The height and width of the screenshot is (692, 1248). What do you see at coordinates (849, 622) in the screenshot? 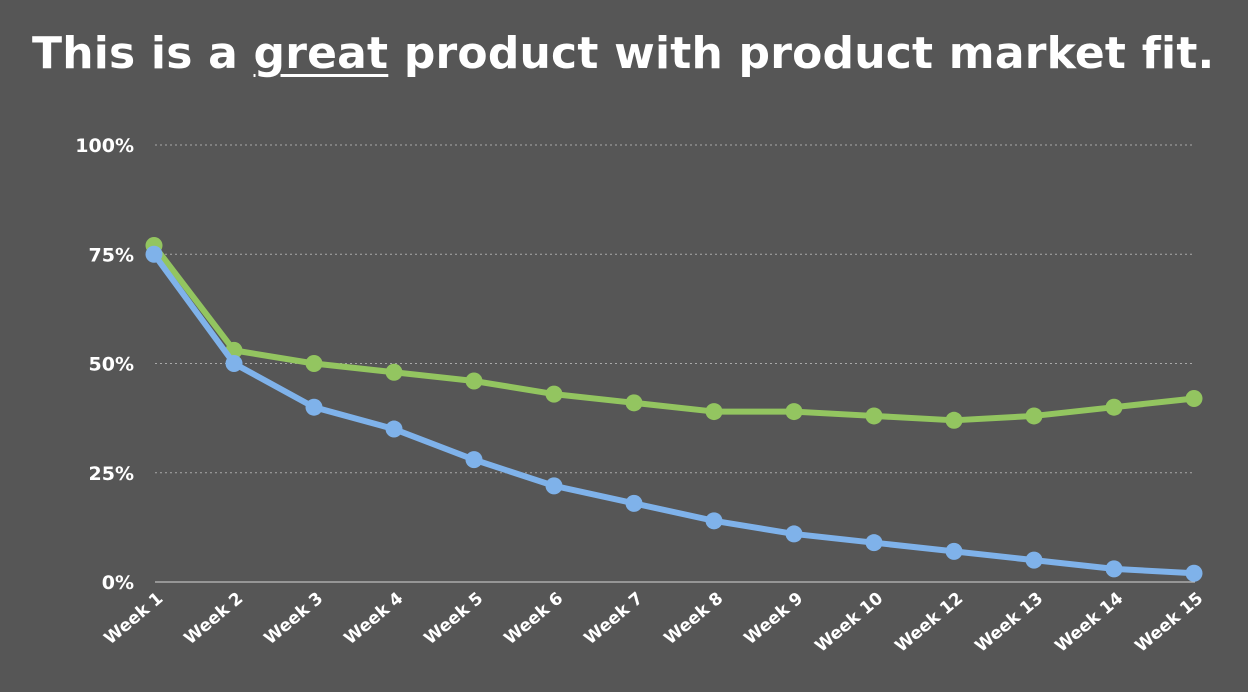
I see `x-tick-label: Week 10` at bounding box center [849, 622].